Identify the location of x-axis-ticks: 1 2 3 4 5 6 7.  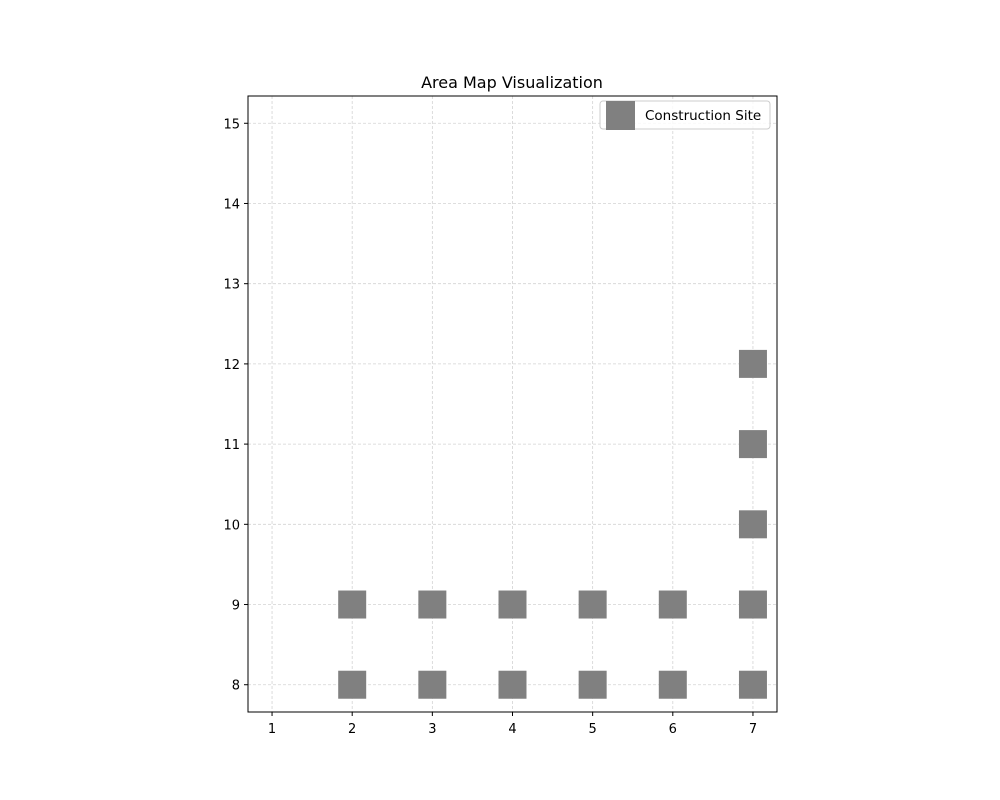
(512, 724).